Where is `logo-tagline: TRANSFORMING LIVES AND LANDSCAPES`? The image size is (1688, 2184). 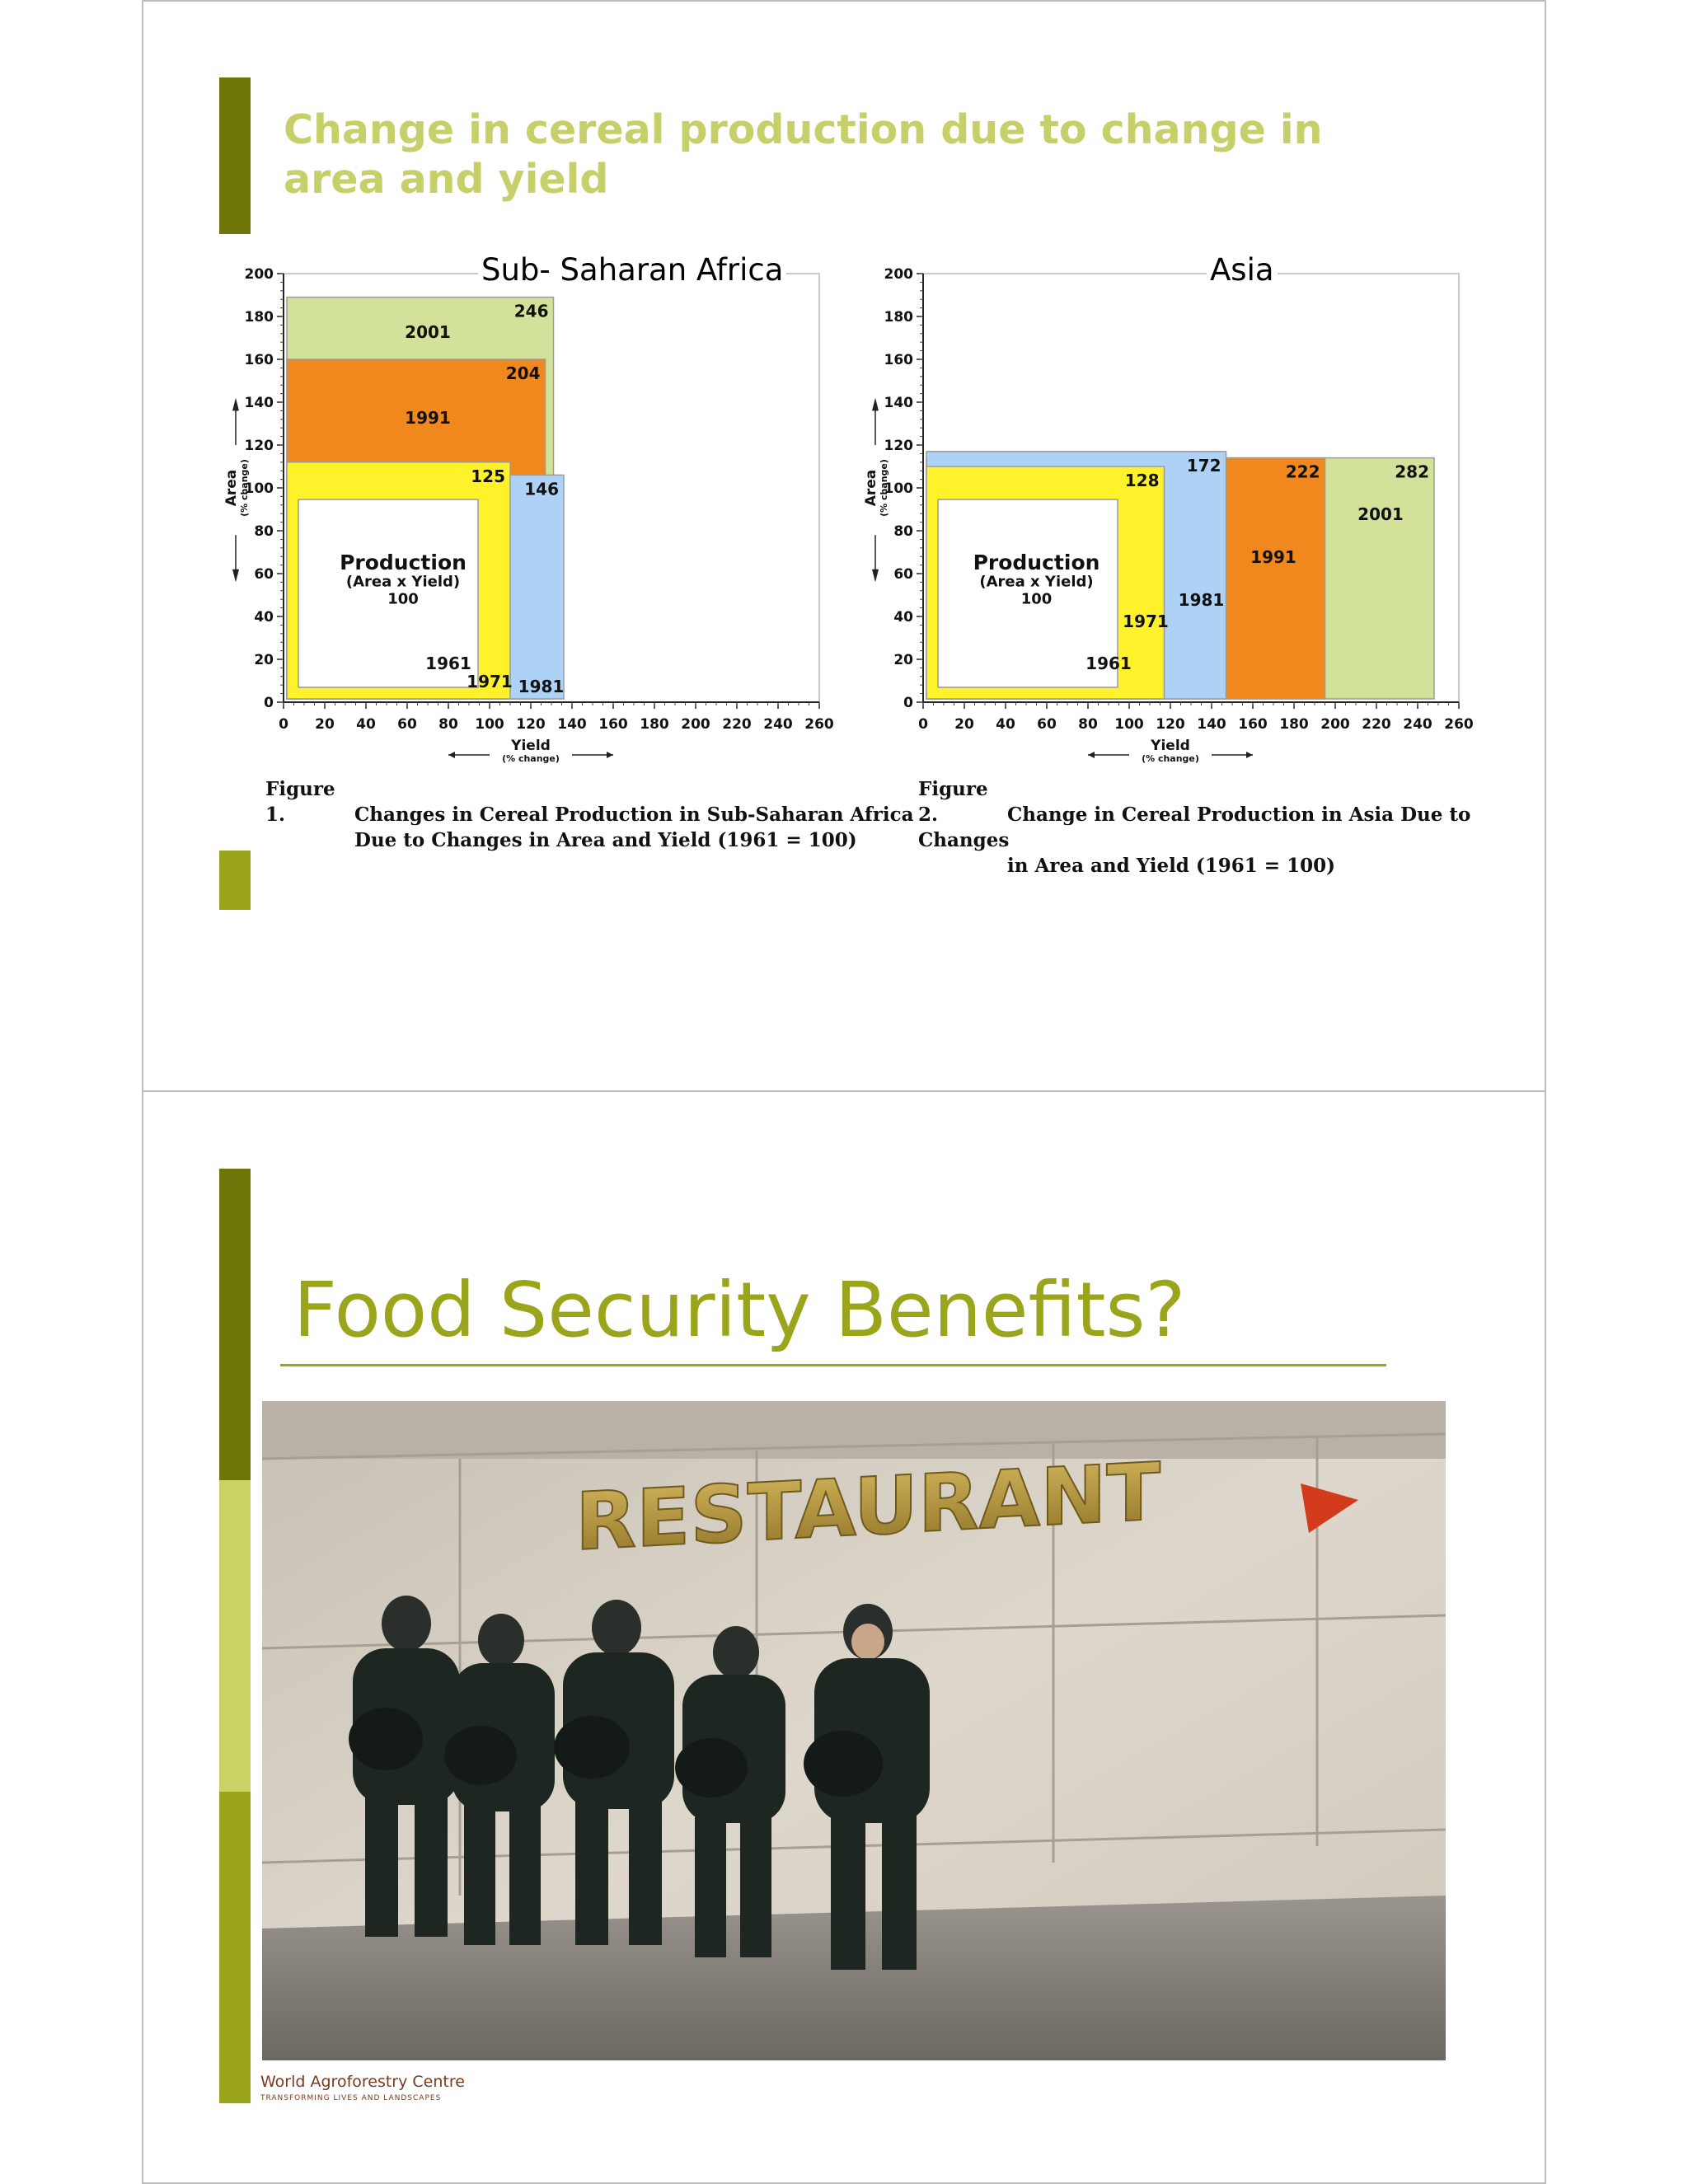
logo-tagline: TRANSFORMING LIVES AND LANDSCAPES is located at coordinates (351, 2098).